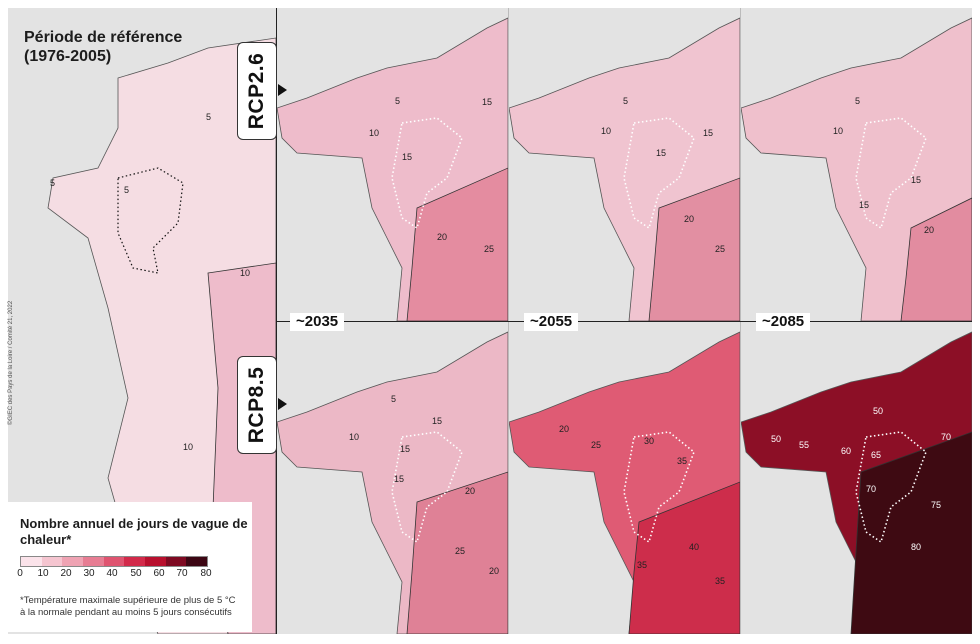 This screenshot has width=980, height=644. Describe the element at coordinates (694, 547) in the screenshot. I see `contour-label: 40` at that location.